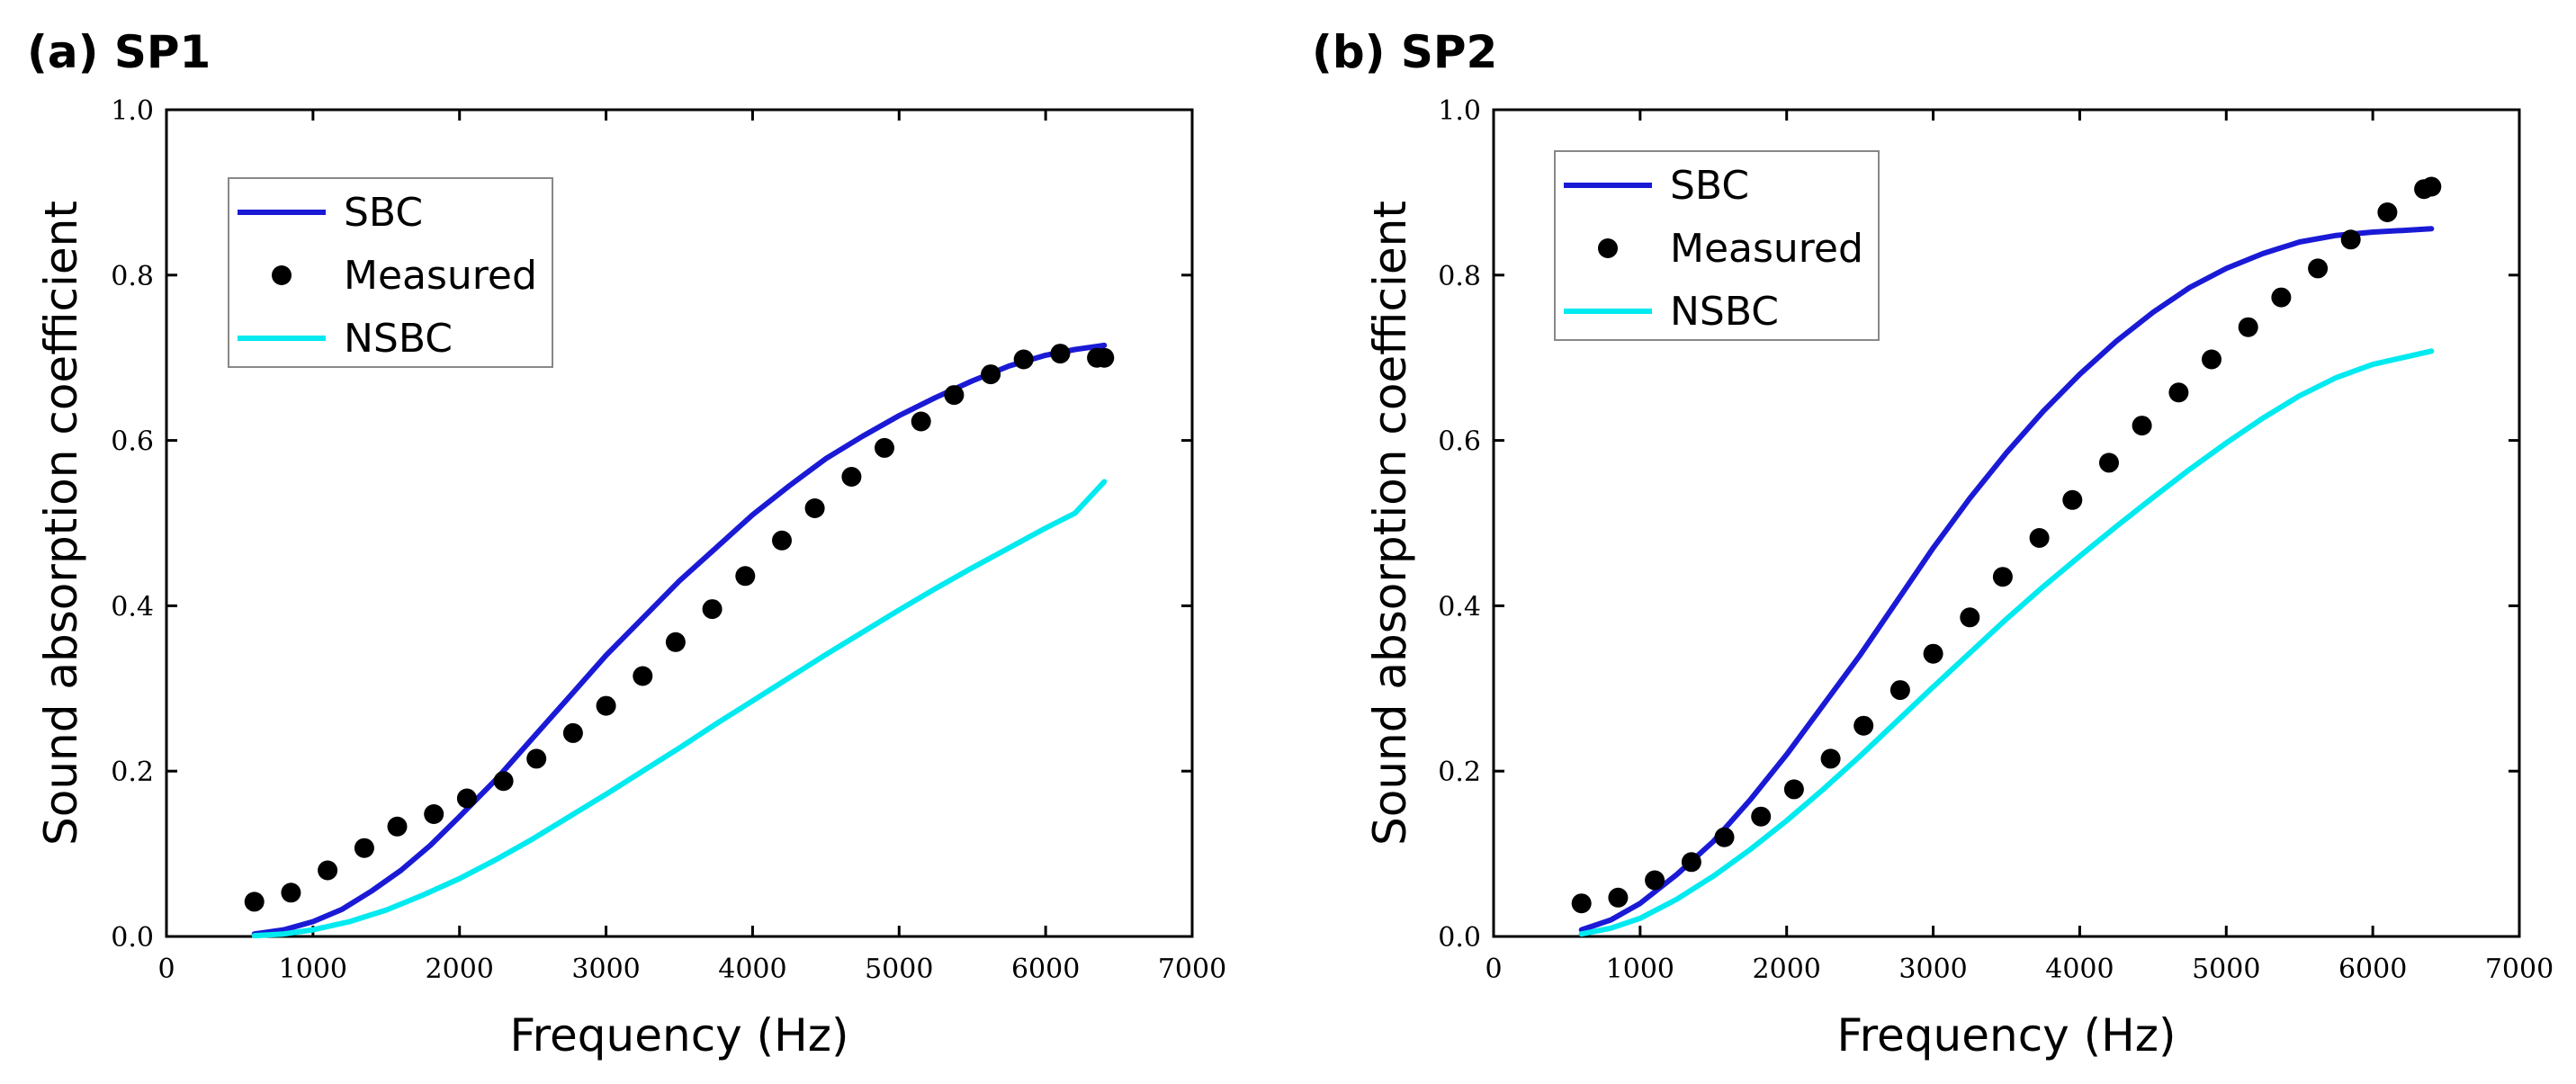 The width and height of the screenshot is (2576, 1084). What do you see at coordinates (2006, 1035) in the screenshot?
I see `x-axis-label: Frequency (Hz)` at bounding box center [2006, 1035].